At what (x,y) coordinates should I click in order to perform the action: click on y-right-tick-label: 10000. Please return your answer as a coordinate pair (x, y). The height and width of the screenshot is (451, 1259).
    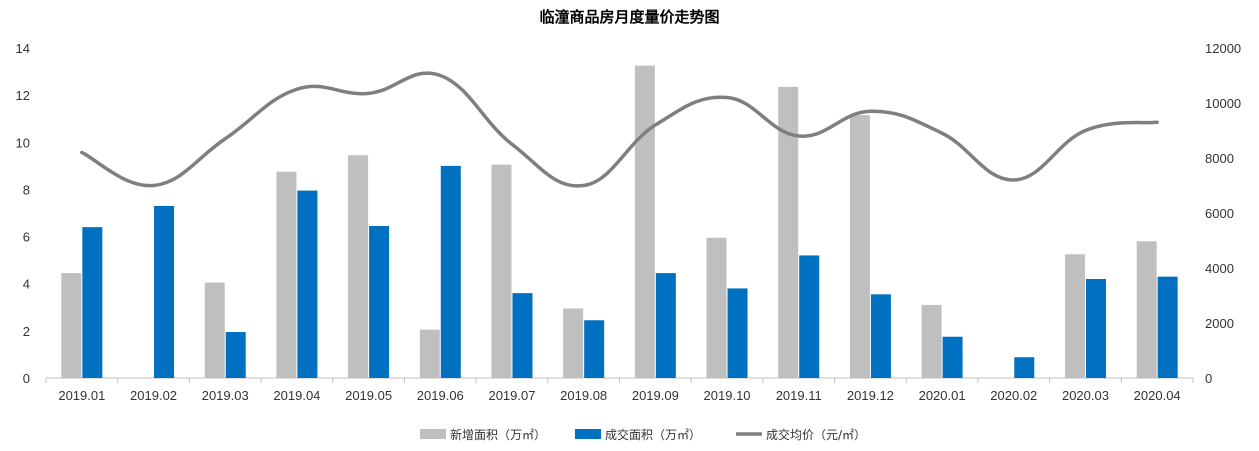
    Looking at the image, I should click on (1223, 103).